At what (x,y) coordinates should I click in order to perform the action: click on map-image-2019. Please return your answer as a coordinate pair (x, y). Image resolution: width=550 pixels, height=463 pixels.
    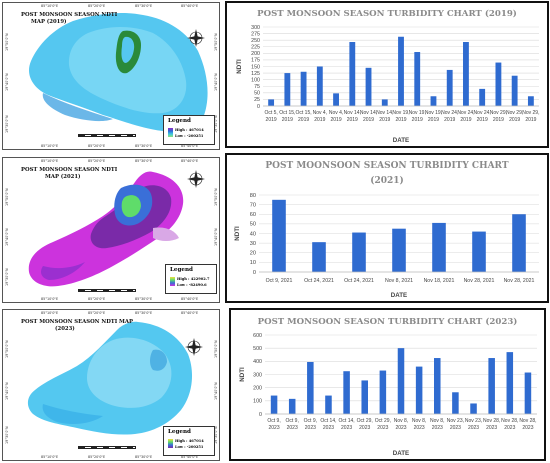
    Looking at the image, I should click on (118, 72).